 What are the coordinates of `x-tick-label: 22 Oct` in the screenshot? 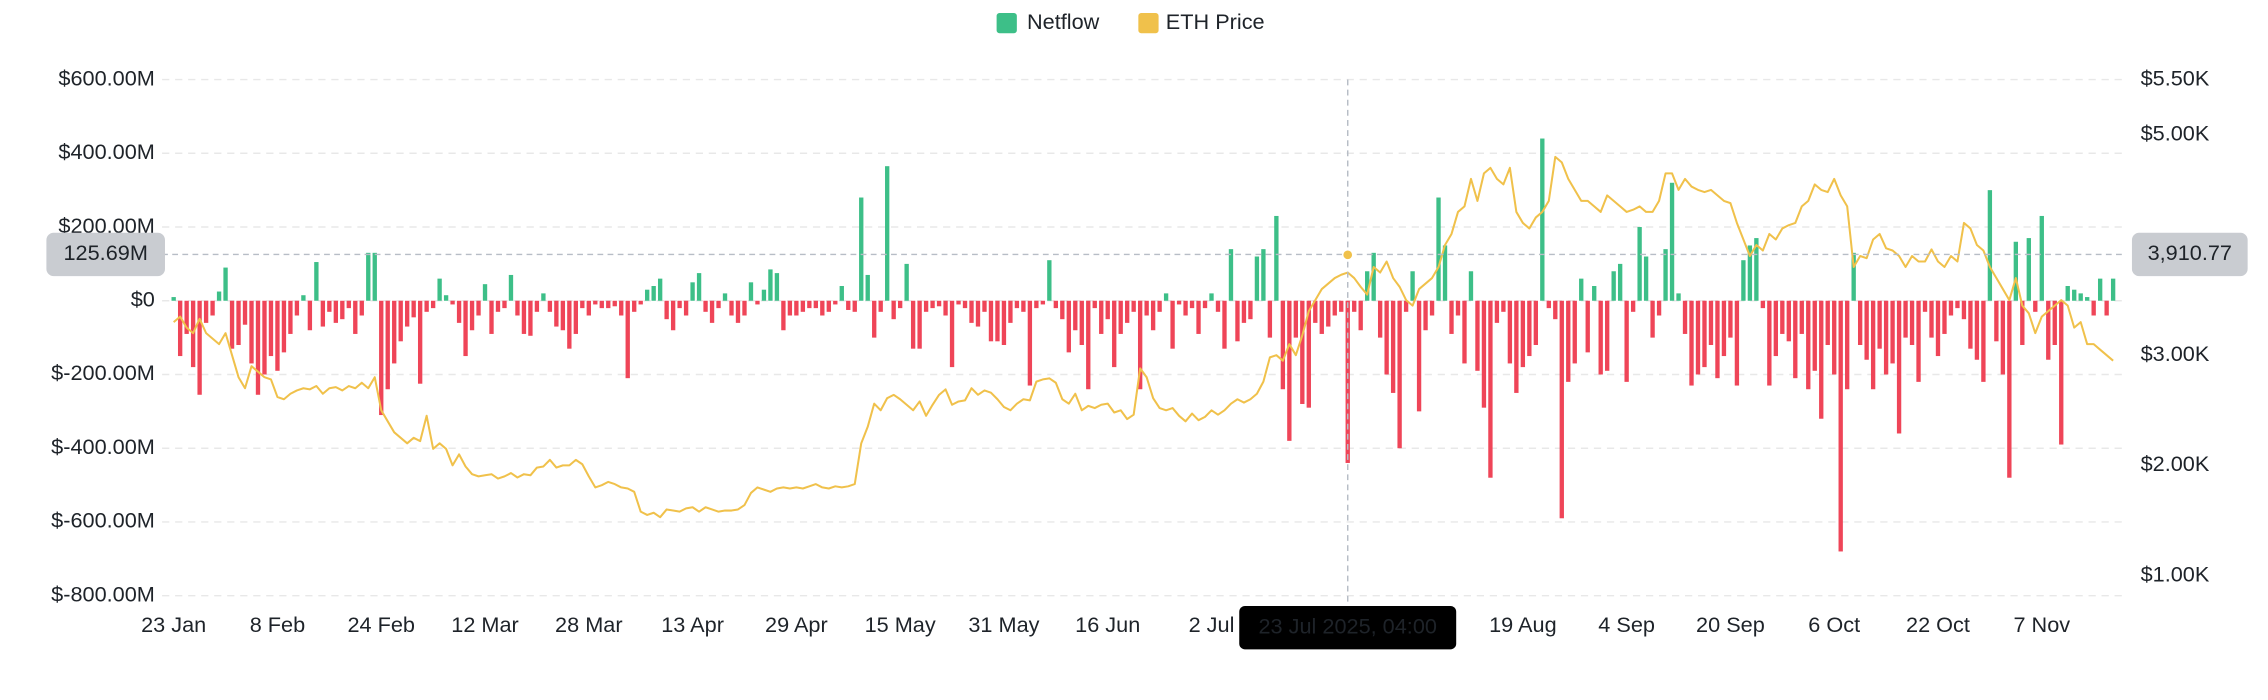 It's located at (1938, 624).